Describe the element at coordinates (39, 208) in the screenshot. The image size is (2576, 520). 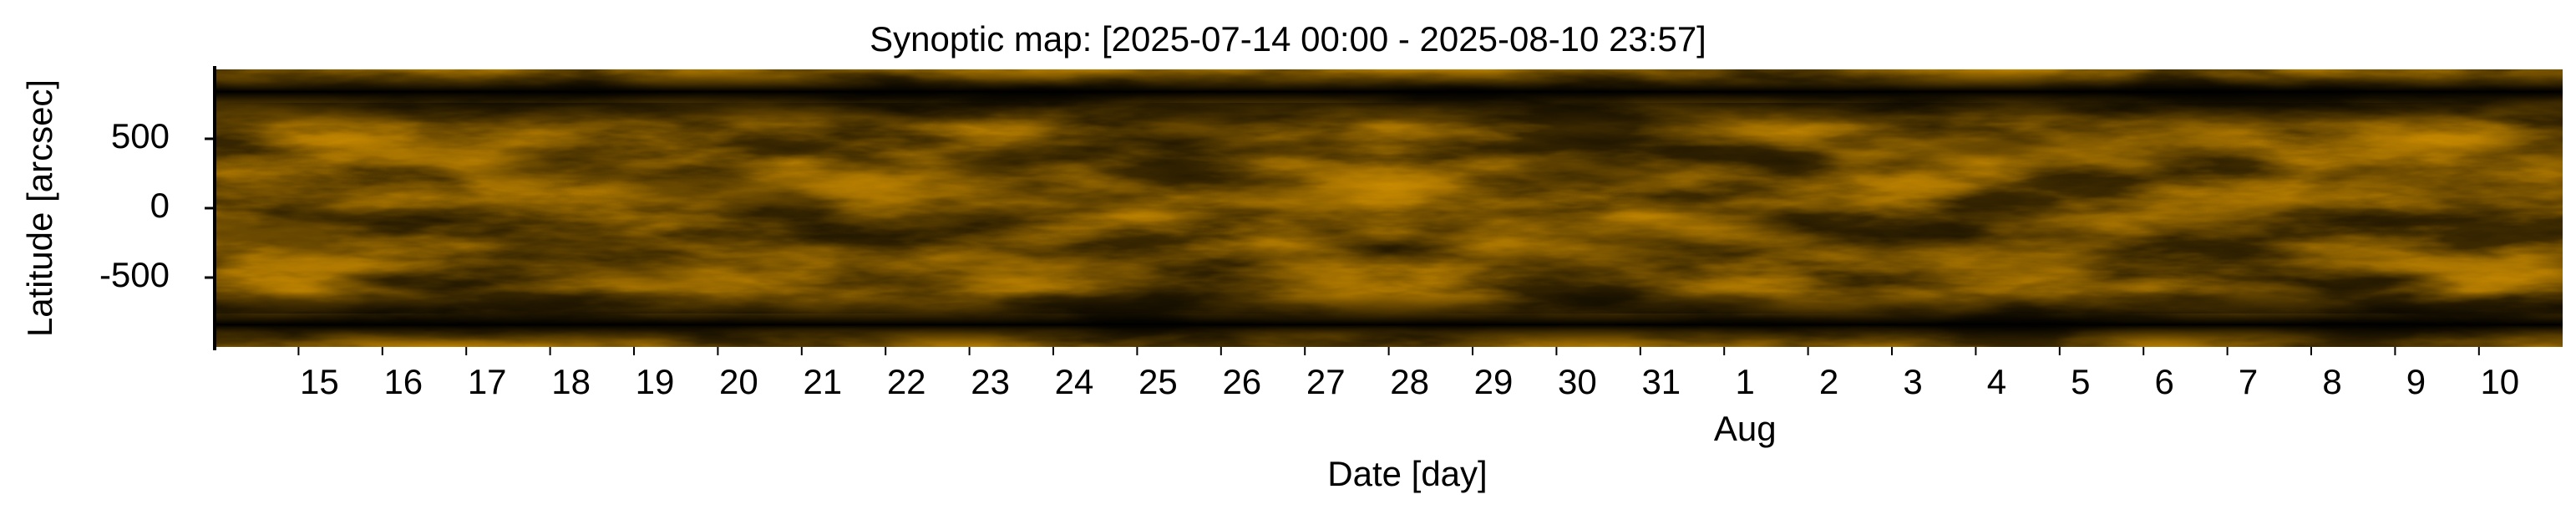
I see `y-axis-label: Latitude [arcsec]` at that location.